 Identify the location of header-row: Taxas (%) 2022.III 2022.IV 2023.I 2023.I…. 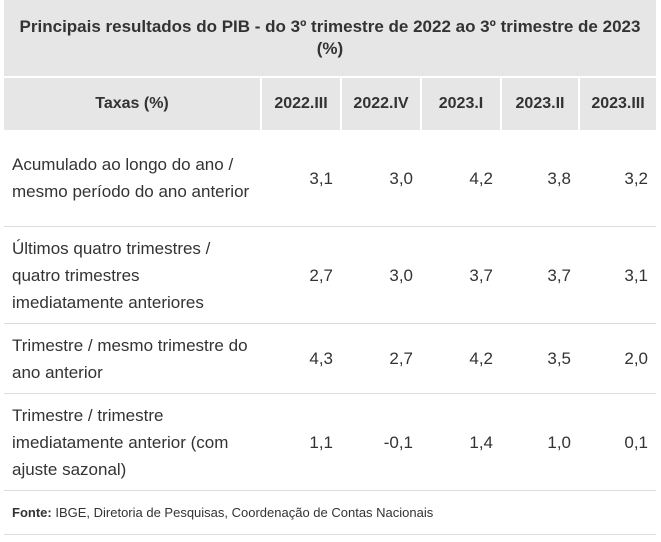
(330, 104).